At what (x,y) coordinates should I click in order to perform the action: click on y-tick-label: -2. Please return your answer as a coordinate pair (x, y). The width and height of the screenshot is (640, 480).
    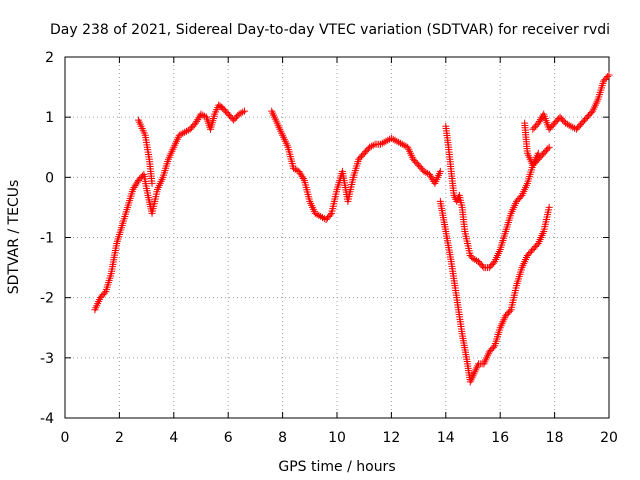
    Looking at the image, I should click on (47, 299).